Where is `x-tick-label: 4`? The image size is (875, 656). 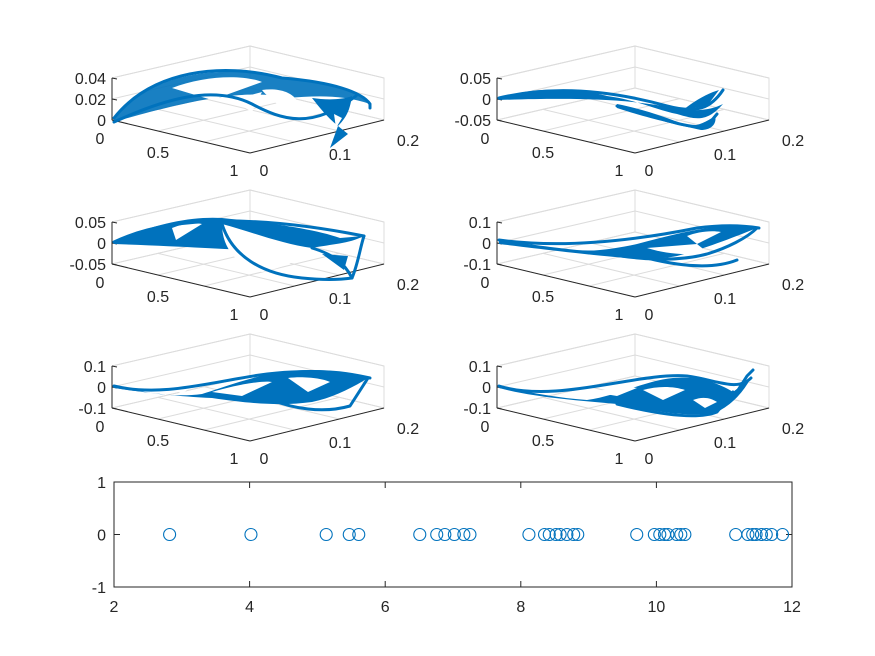
x-tick-label: 4 is located at coordinates (249, 607).